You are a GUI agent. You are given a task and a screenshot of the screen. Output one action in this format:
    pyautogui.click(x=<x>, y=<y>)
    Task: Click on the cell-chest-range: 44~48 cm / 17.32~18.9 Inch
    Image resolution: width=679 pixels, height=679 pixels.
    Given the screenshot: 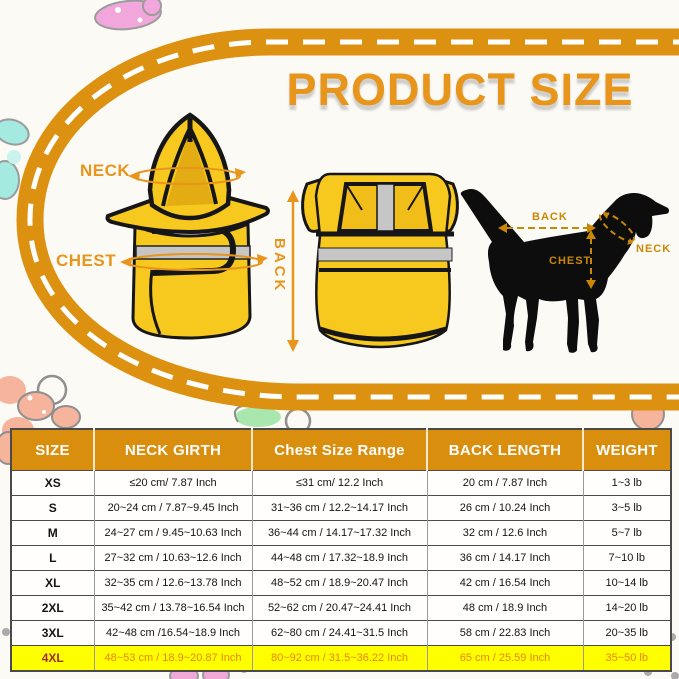 What is the action you would take?
    pyautogui.click(x=339, y=558)
    